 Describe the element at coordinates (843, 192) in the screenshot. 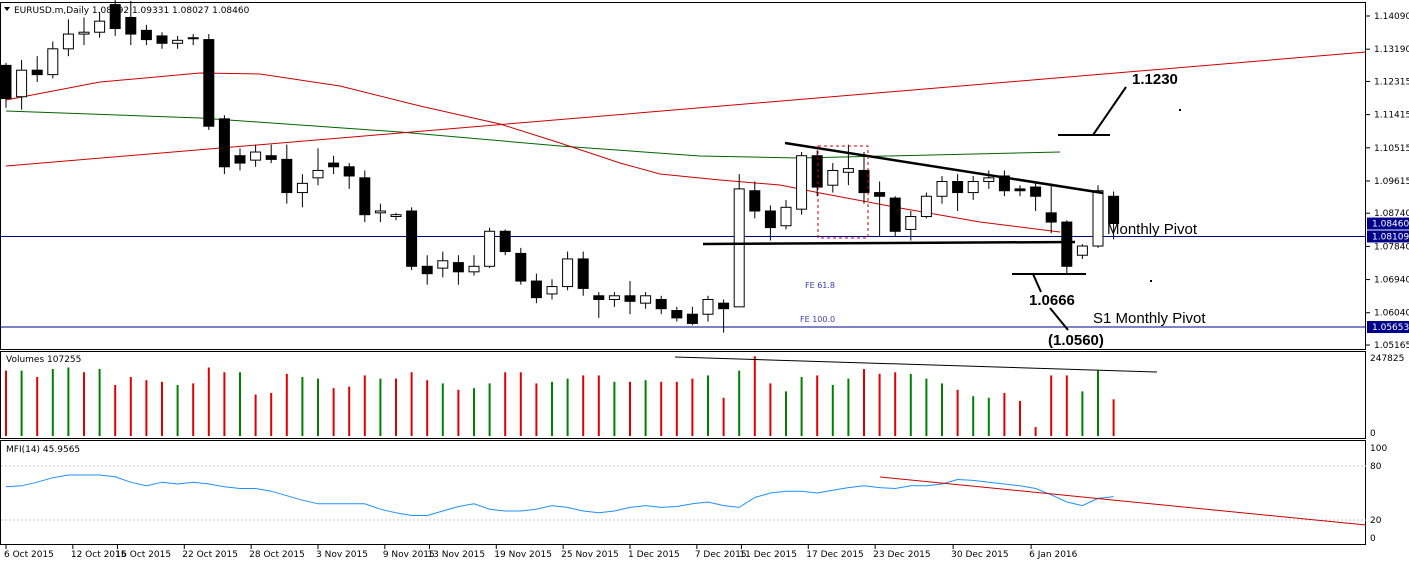

I see `fib-expansion-box` at that location.